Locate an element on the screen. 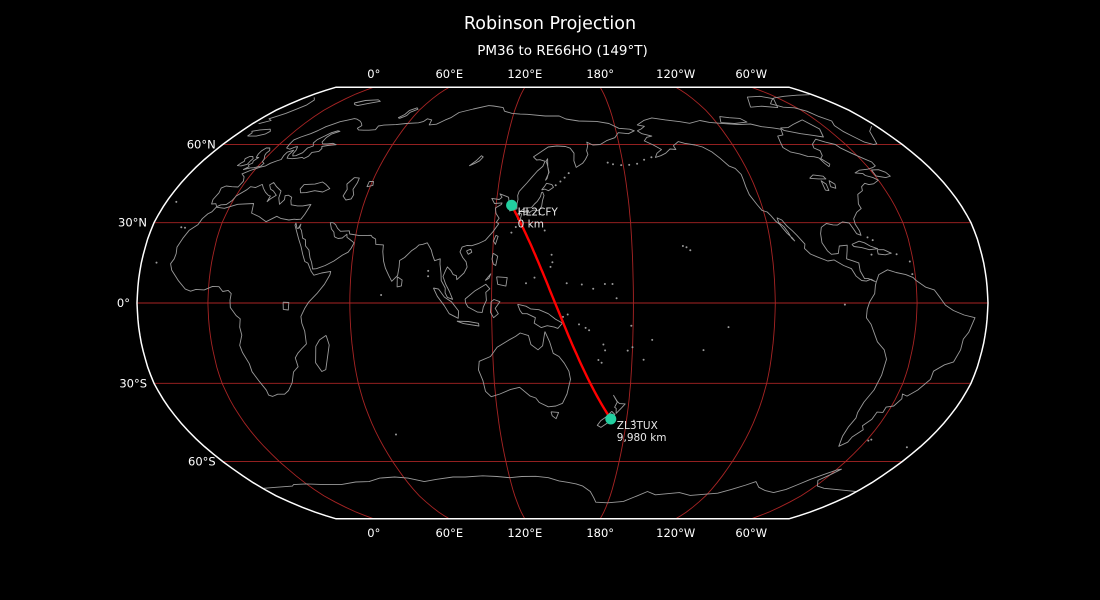 The height and width of the screenshot is (600, 1100). latitude-tick-label: 60°N is located at coordinates (201, 145).